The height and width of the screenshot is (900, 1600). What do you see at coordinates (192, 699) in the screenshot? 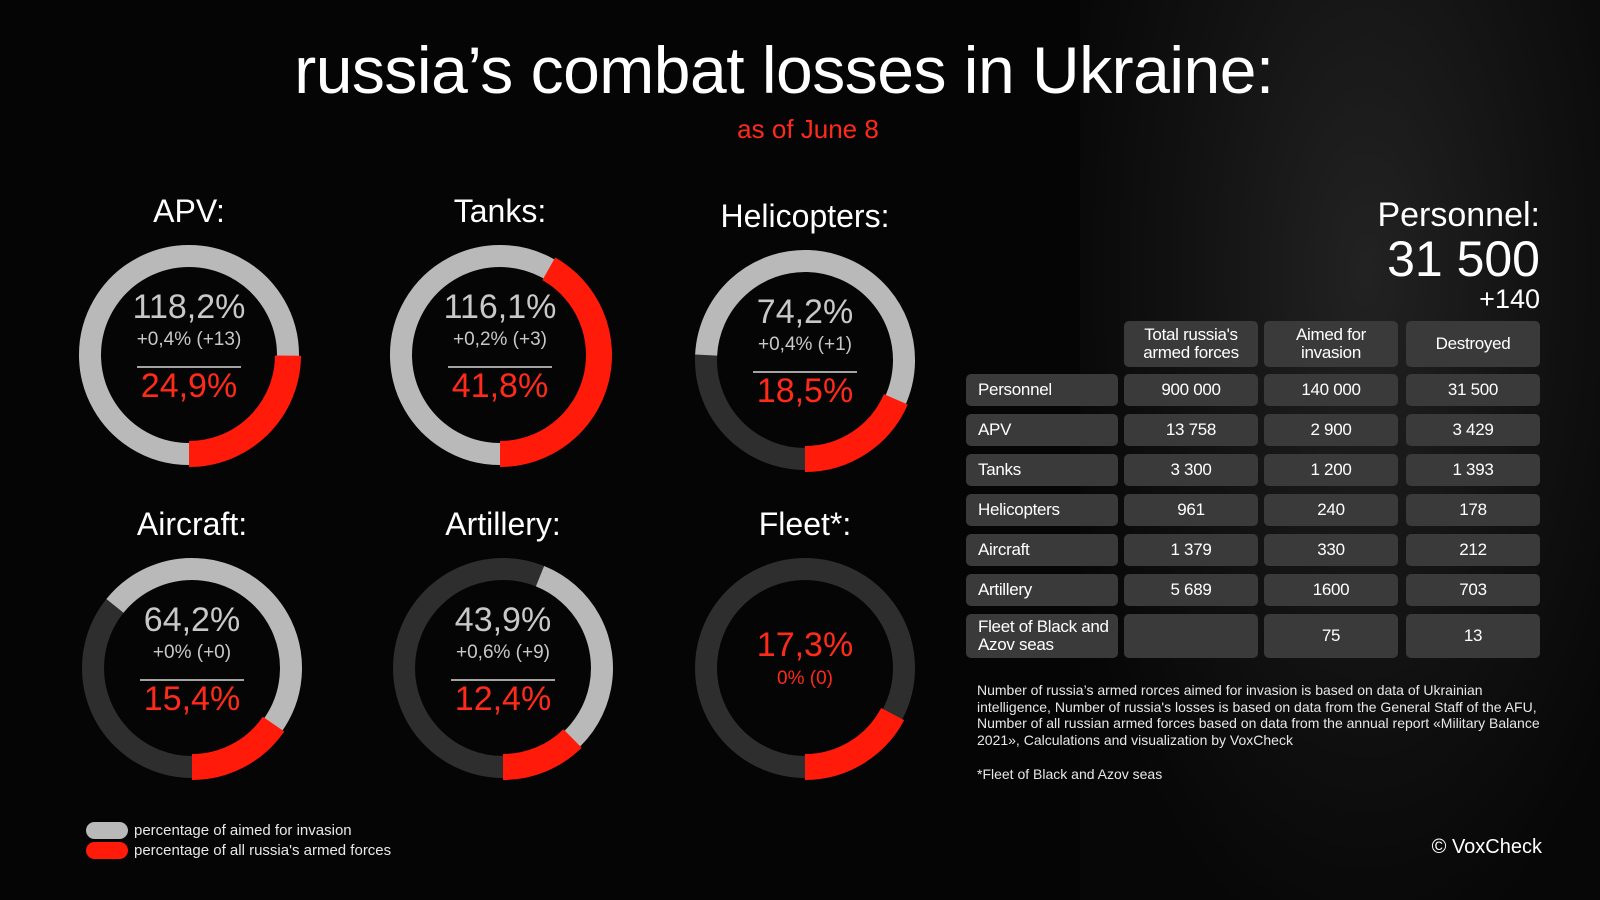
I see `donut-all-pct-aircraft: 15,4%` at bounding box center [192, 699].